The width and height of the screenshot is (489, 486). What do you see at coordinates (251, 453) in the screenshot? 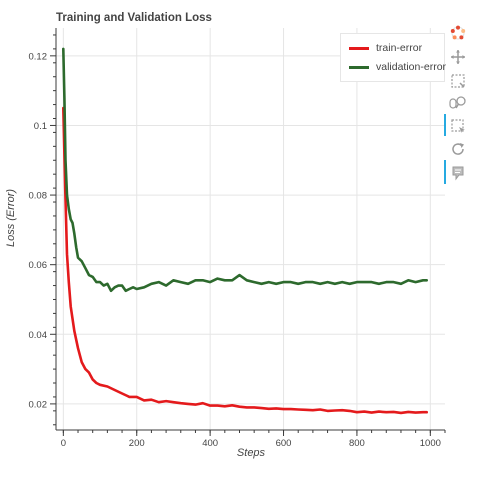
I see `x-axis-label: Steps` at bounding box center [251, 453].